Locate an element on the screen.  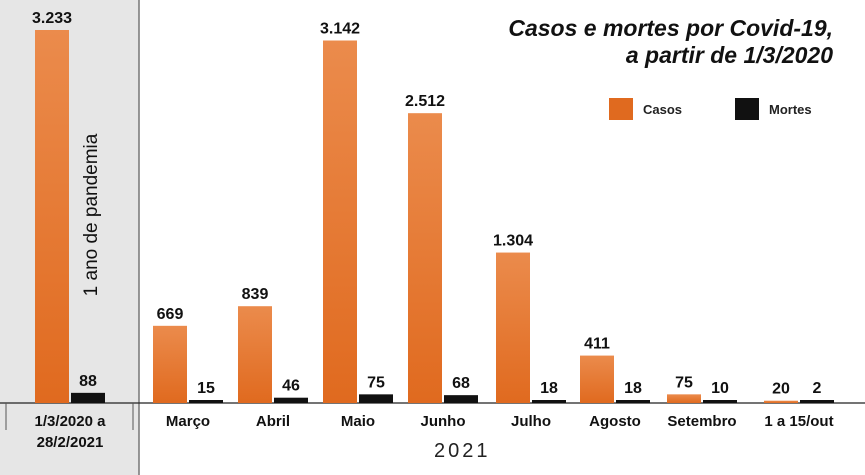
legend-label-mortes: Mortes is located at coordinates (790, 109).